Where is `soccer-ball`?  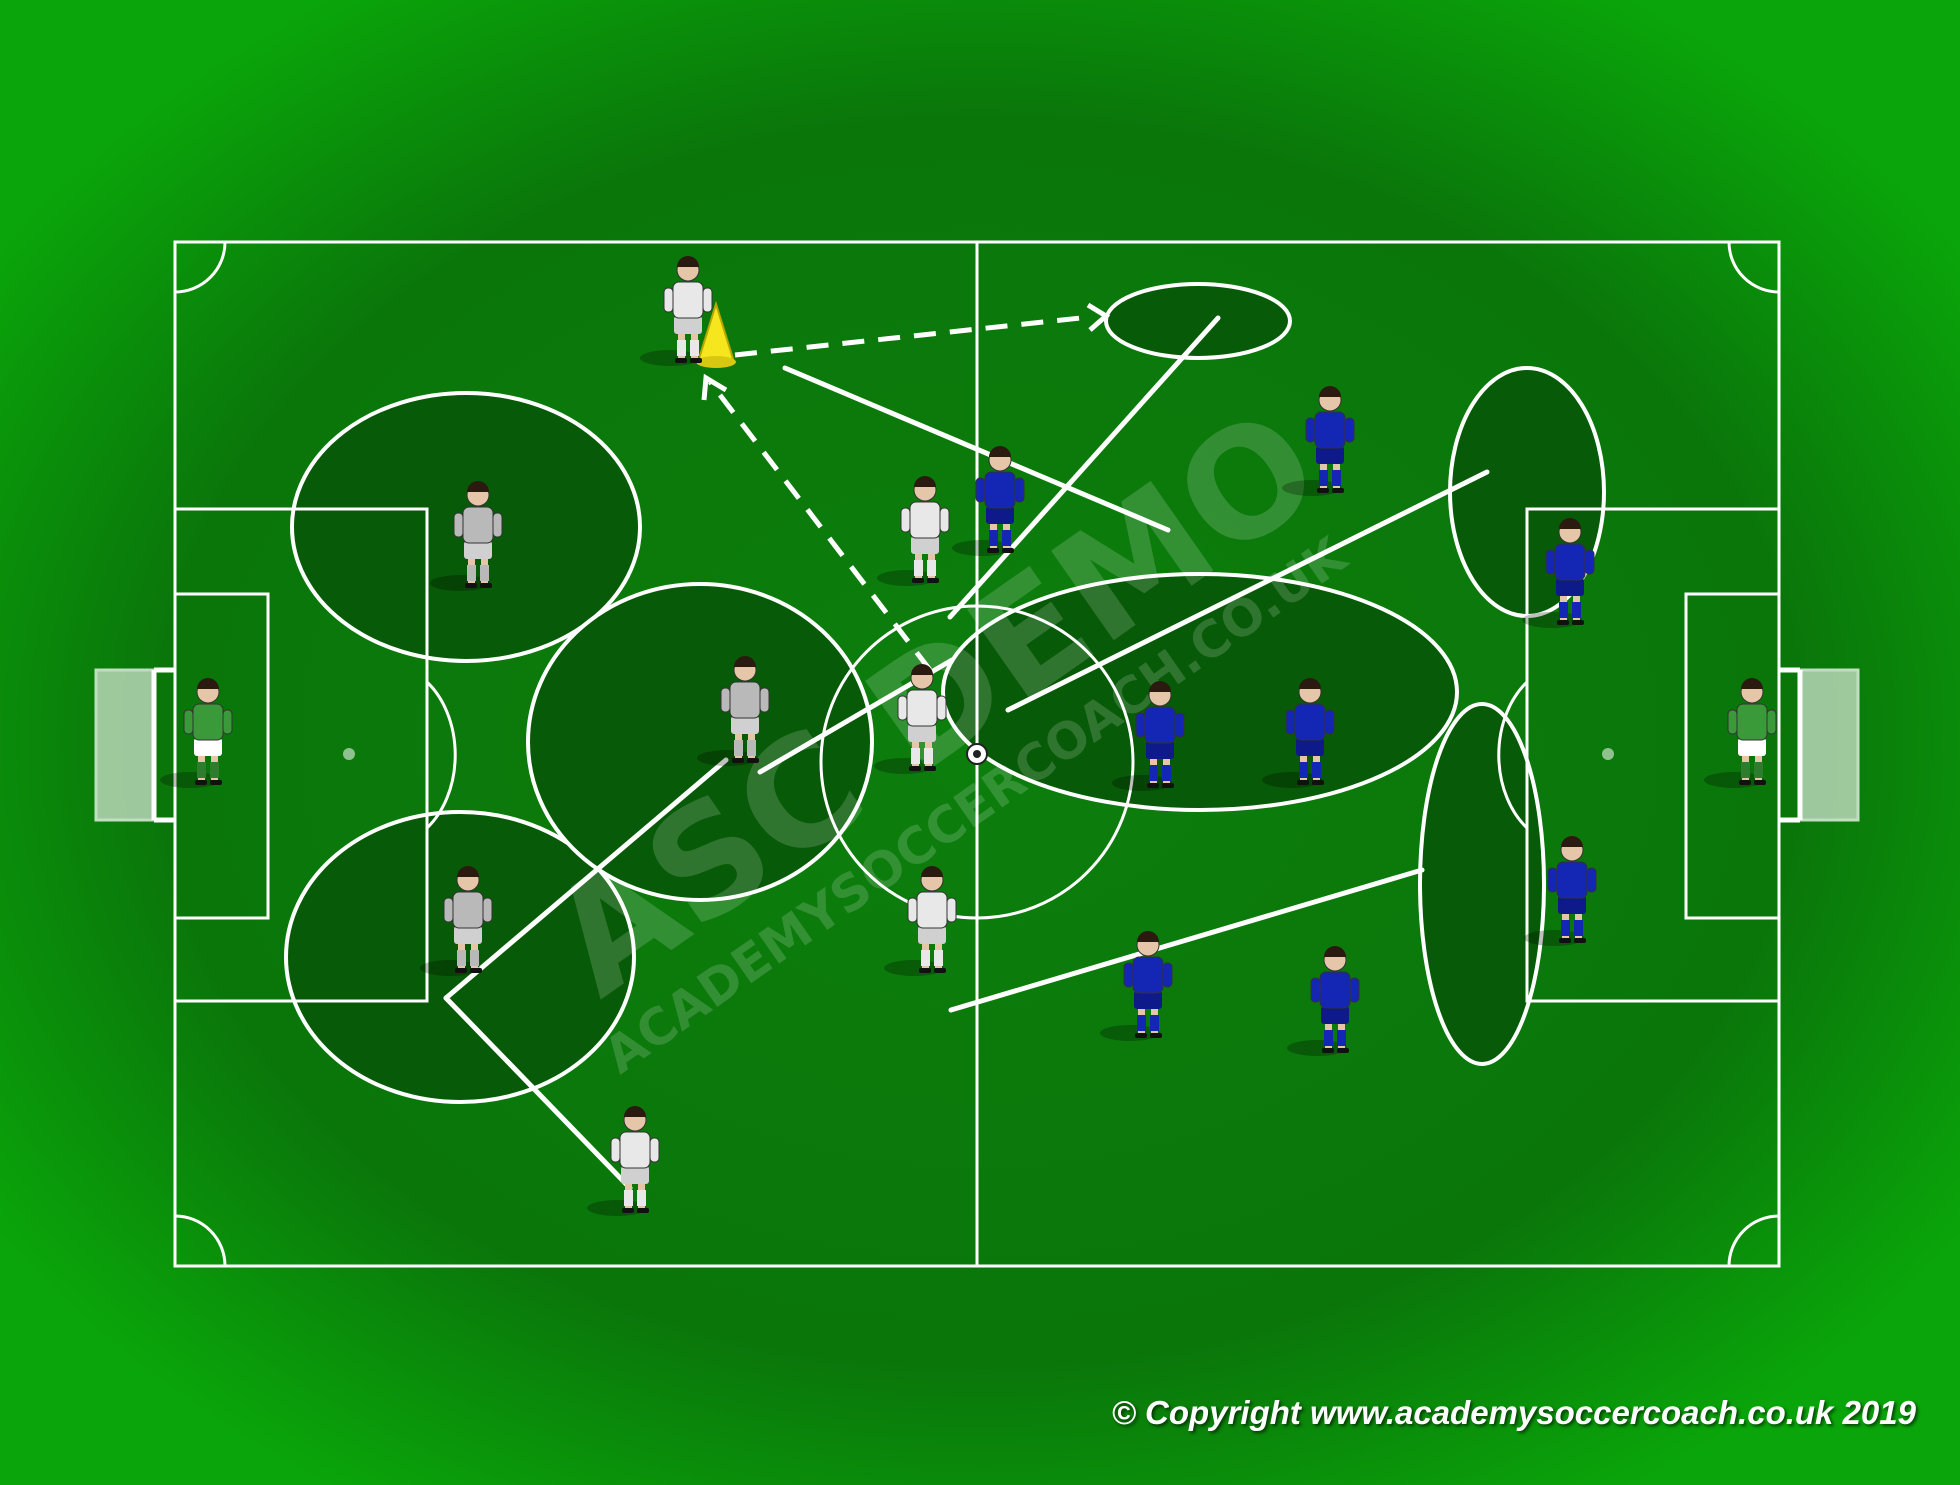
soccer-ball is located at coordinates (977, 754).